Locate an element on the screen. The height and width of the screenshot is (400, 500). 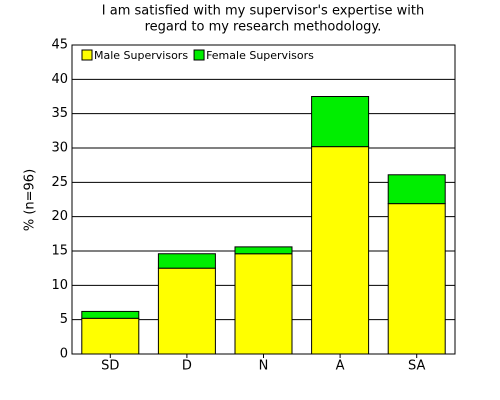
y-tick-label: 35 is located at coordinates (59, 113).